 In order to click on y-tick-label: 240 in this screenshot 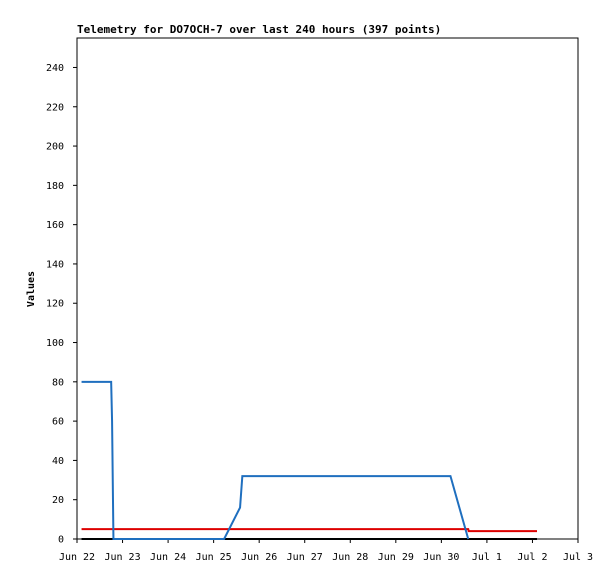, I will do `click(55, 68)`.